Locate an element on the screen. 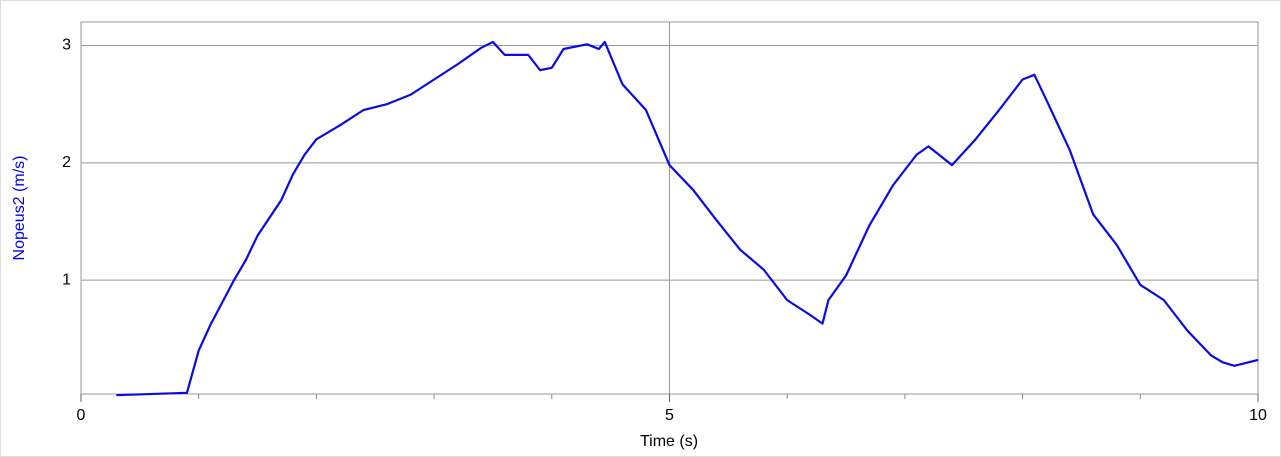  y-axis-label: Nopeus2 (m/s) is located at coordinates (19, 208).